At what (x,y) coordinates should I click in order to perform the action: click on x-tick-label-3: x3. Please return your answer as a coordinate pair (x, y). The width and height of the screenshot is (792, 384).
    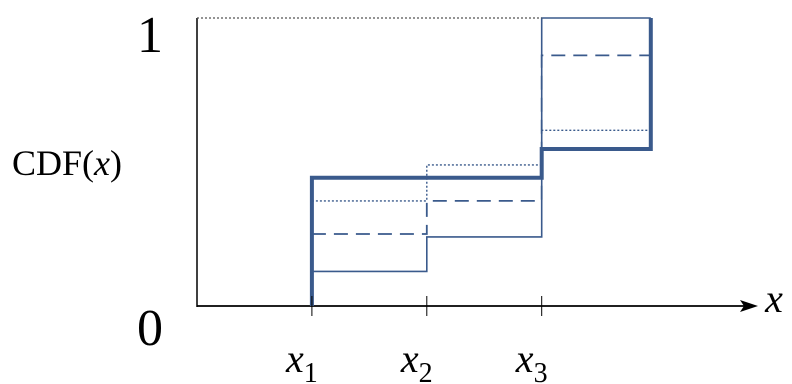
    Looking at the image, I should click on (531, 360).